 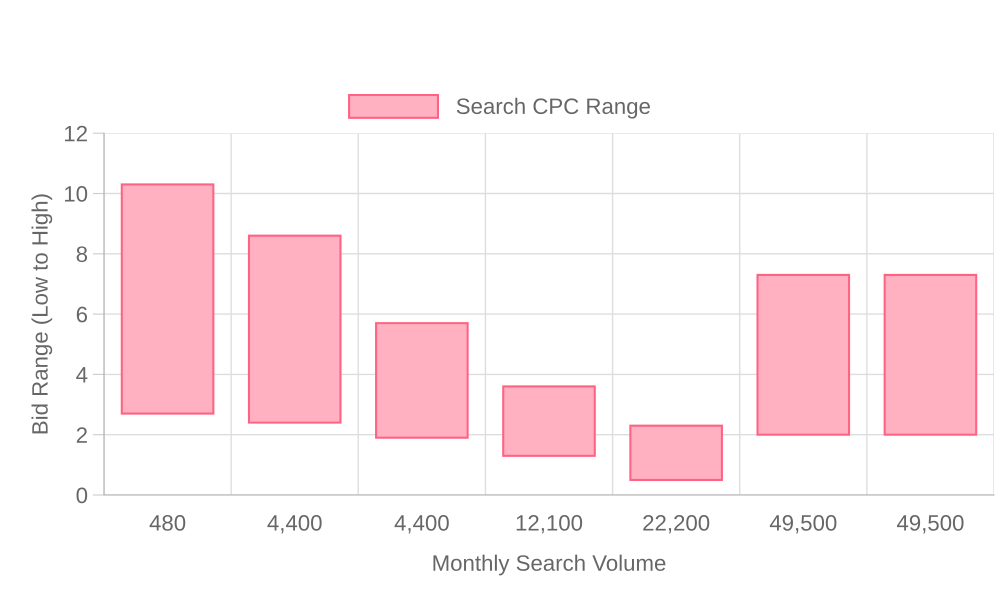 What do you see at coordinates (76, 194) in the screenshot?
I see `y-tick-label: 10` at bounding box center [76, 194].